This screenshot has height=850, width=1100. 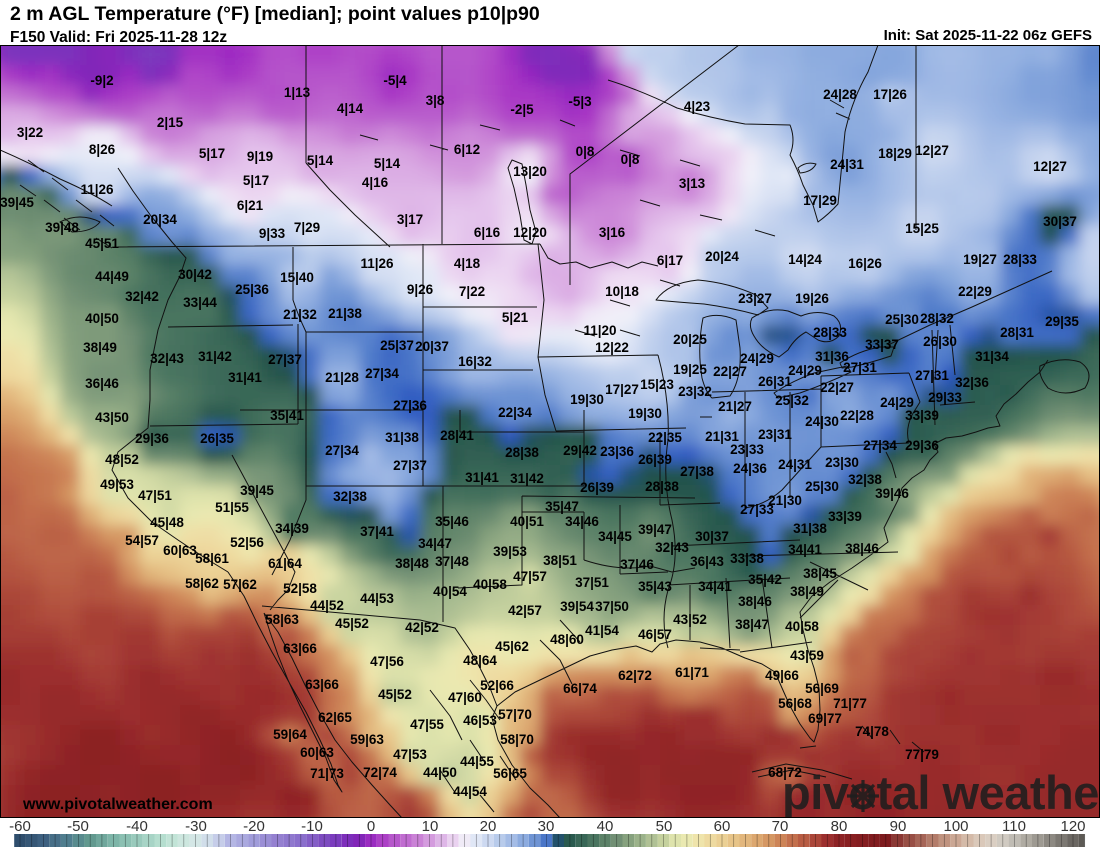 I want to click on svg-text: 20, so click(x=488, y=826).